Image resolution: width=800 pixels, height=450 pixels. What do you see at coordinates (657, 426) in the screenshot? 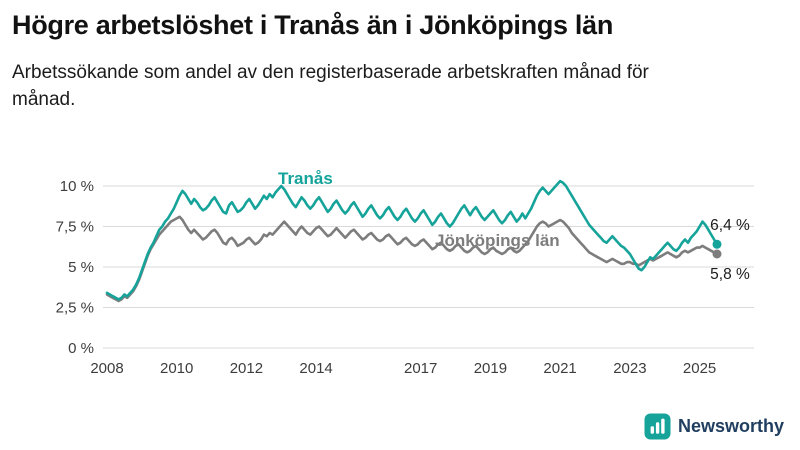
I see `newsworthy-logo-icon` at bounding box center [657, 426].